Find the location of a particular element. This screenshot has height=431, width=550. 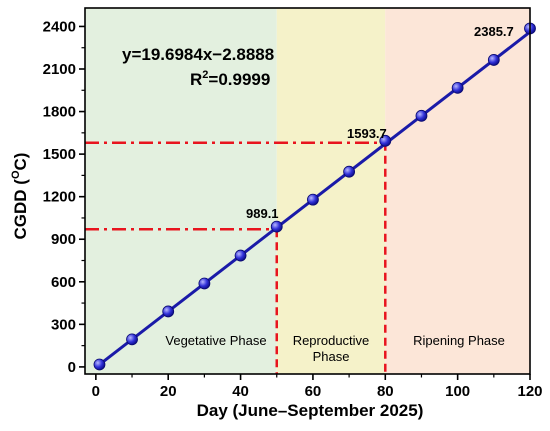

y-tick-label: 2100 is located at coordinates (59, 69).